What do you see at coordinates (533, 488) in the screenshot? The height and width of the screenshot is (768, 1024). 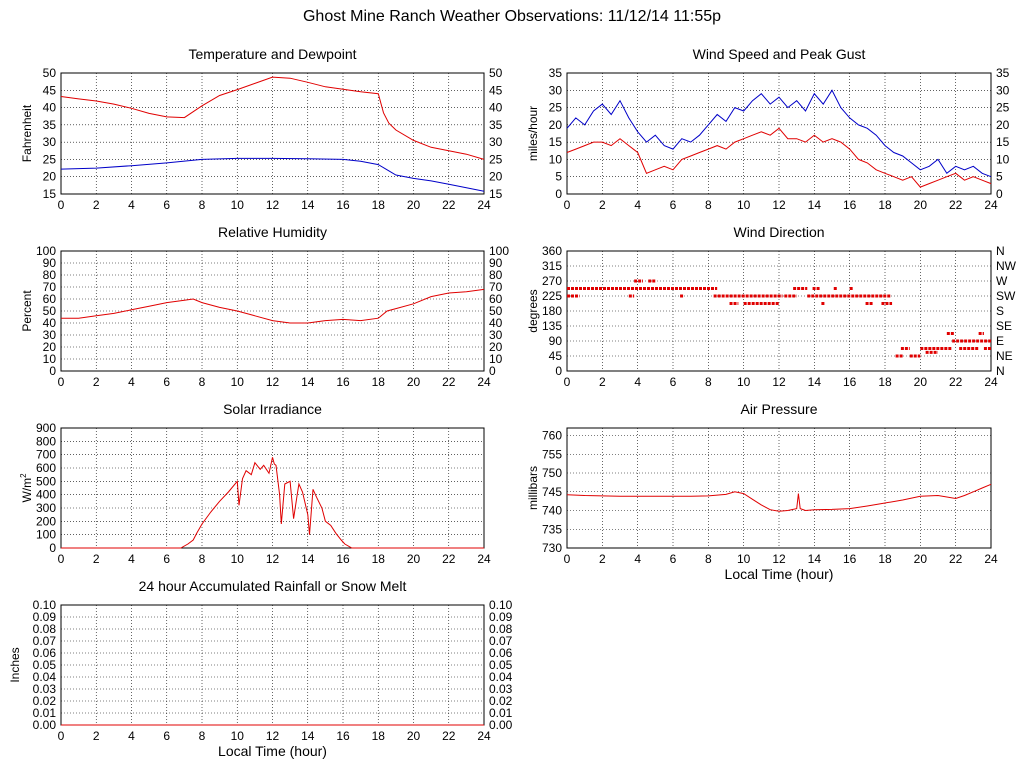 I see `y-axis-label: millibars` at bounding box center [533, 488].